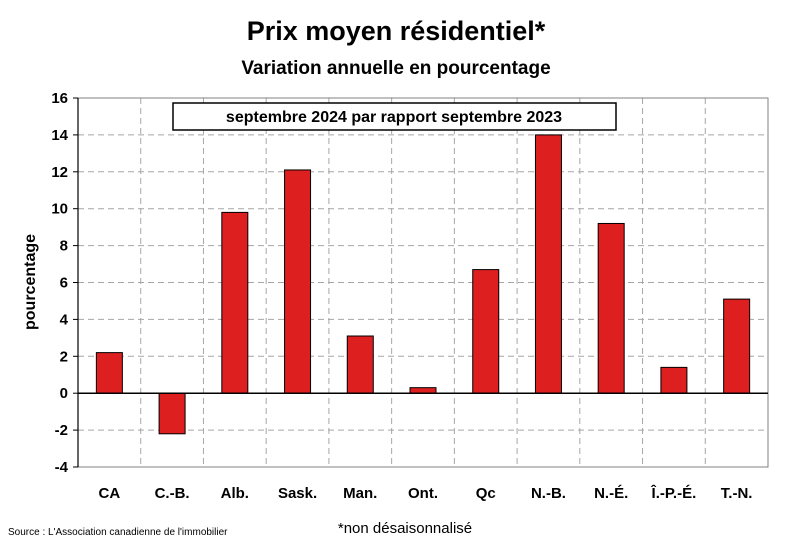 This screenshot has width=792, height=543. I want to click on y-tick-label: 8, so click(64, 246).